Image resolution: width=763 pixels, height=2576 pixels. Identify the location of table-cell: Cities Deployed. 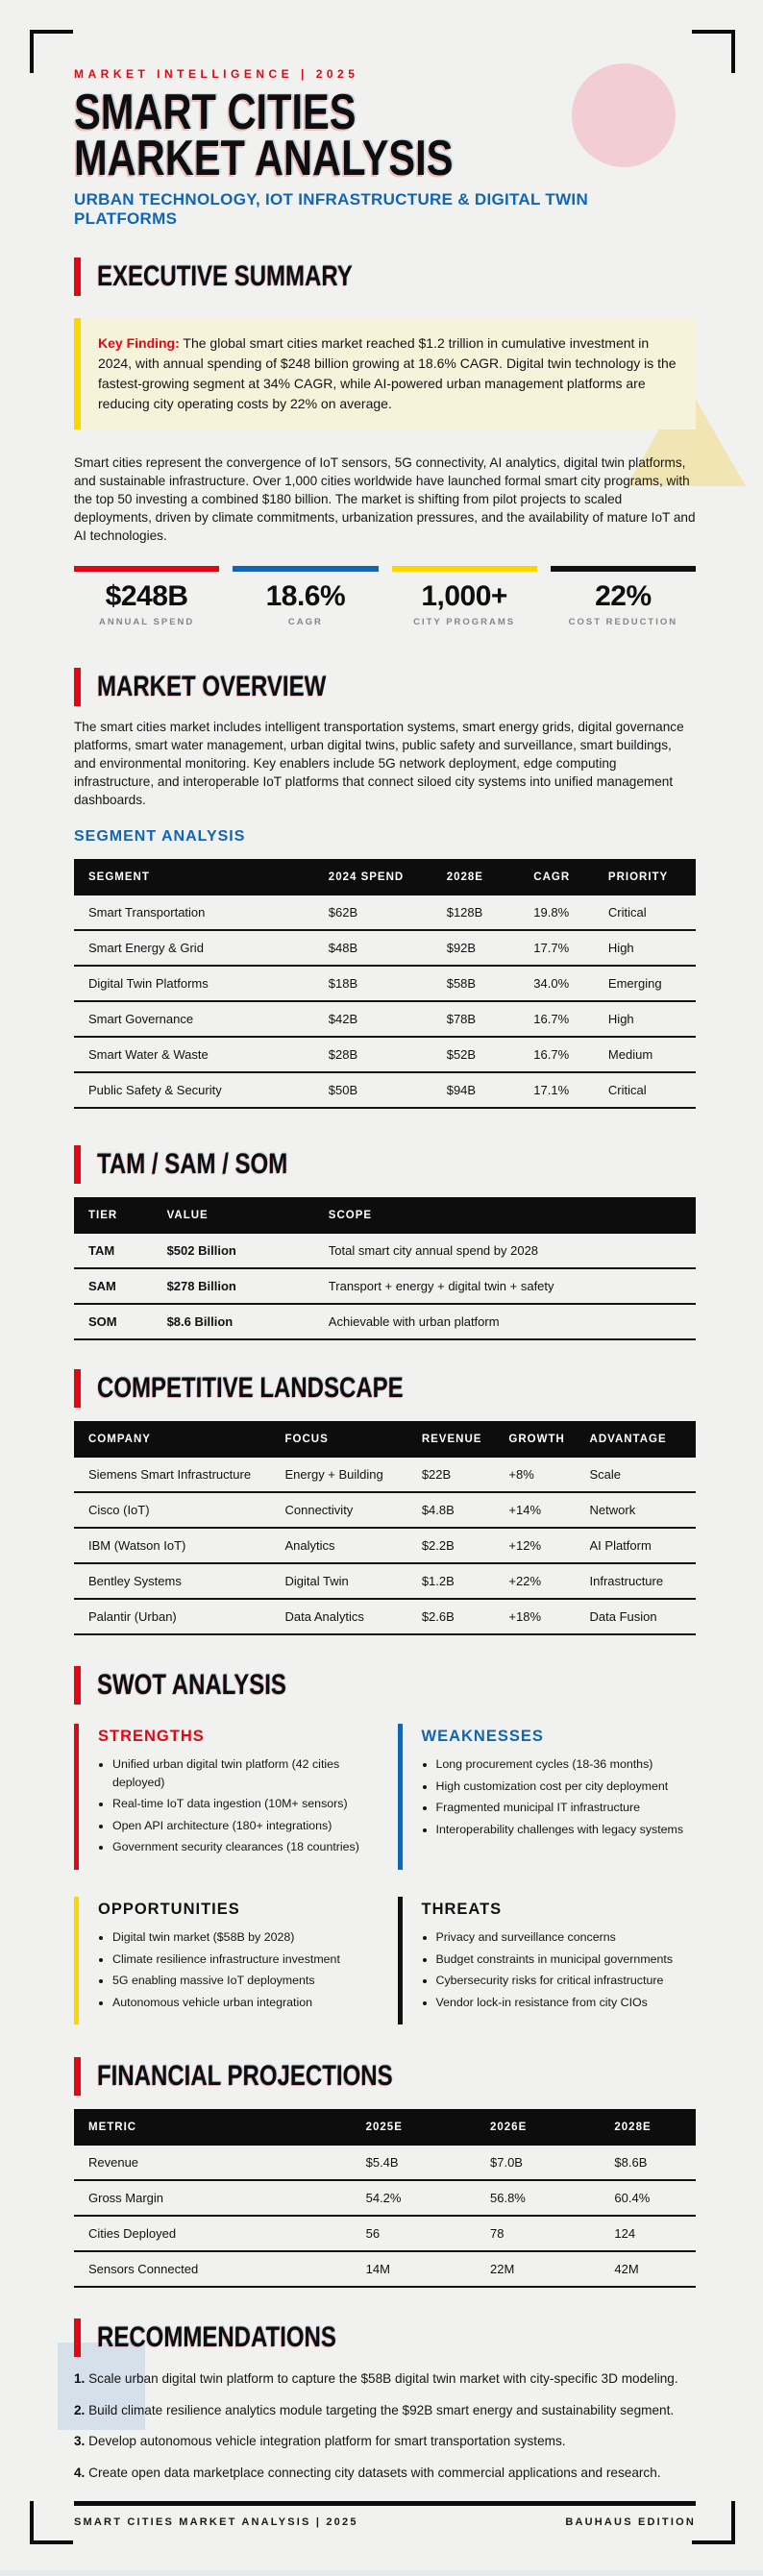
(217, 2234).